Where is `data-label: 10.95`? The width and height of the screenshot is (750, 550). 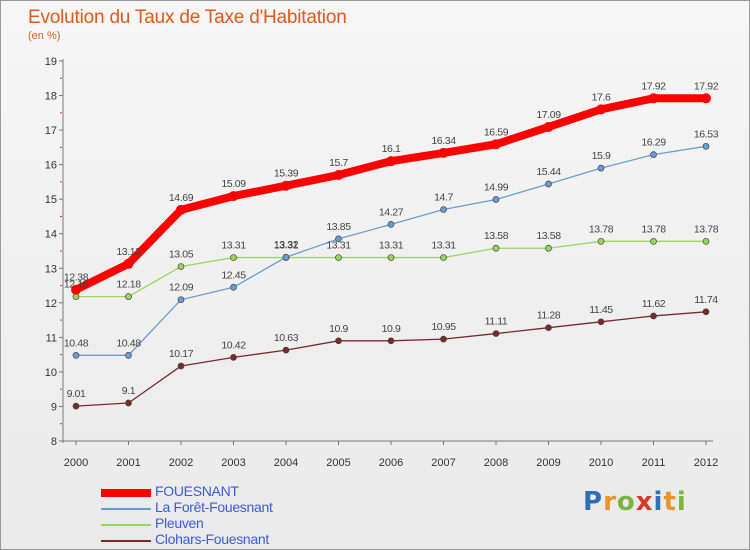
data-label: 10.95 is located at coordinates (443, 327).